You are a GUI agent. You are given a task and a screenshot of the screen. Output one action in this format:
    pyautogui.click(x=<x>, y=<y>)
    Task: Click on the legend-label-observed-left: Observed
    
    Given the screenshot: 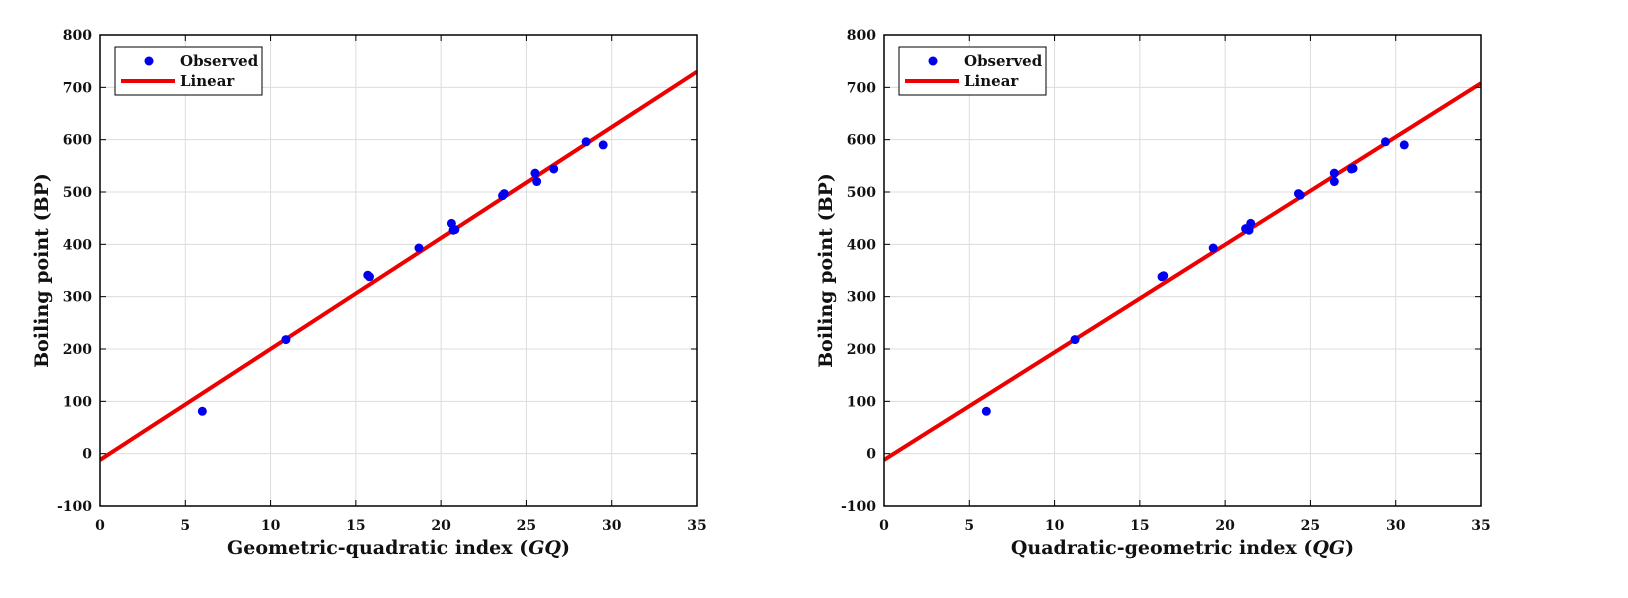 What is the action you would take?
    pyautogui.click(x=219, y=61)
    